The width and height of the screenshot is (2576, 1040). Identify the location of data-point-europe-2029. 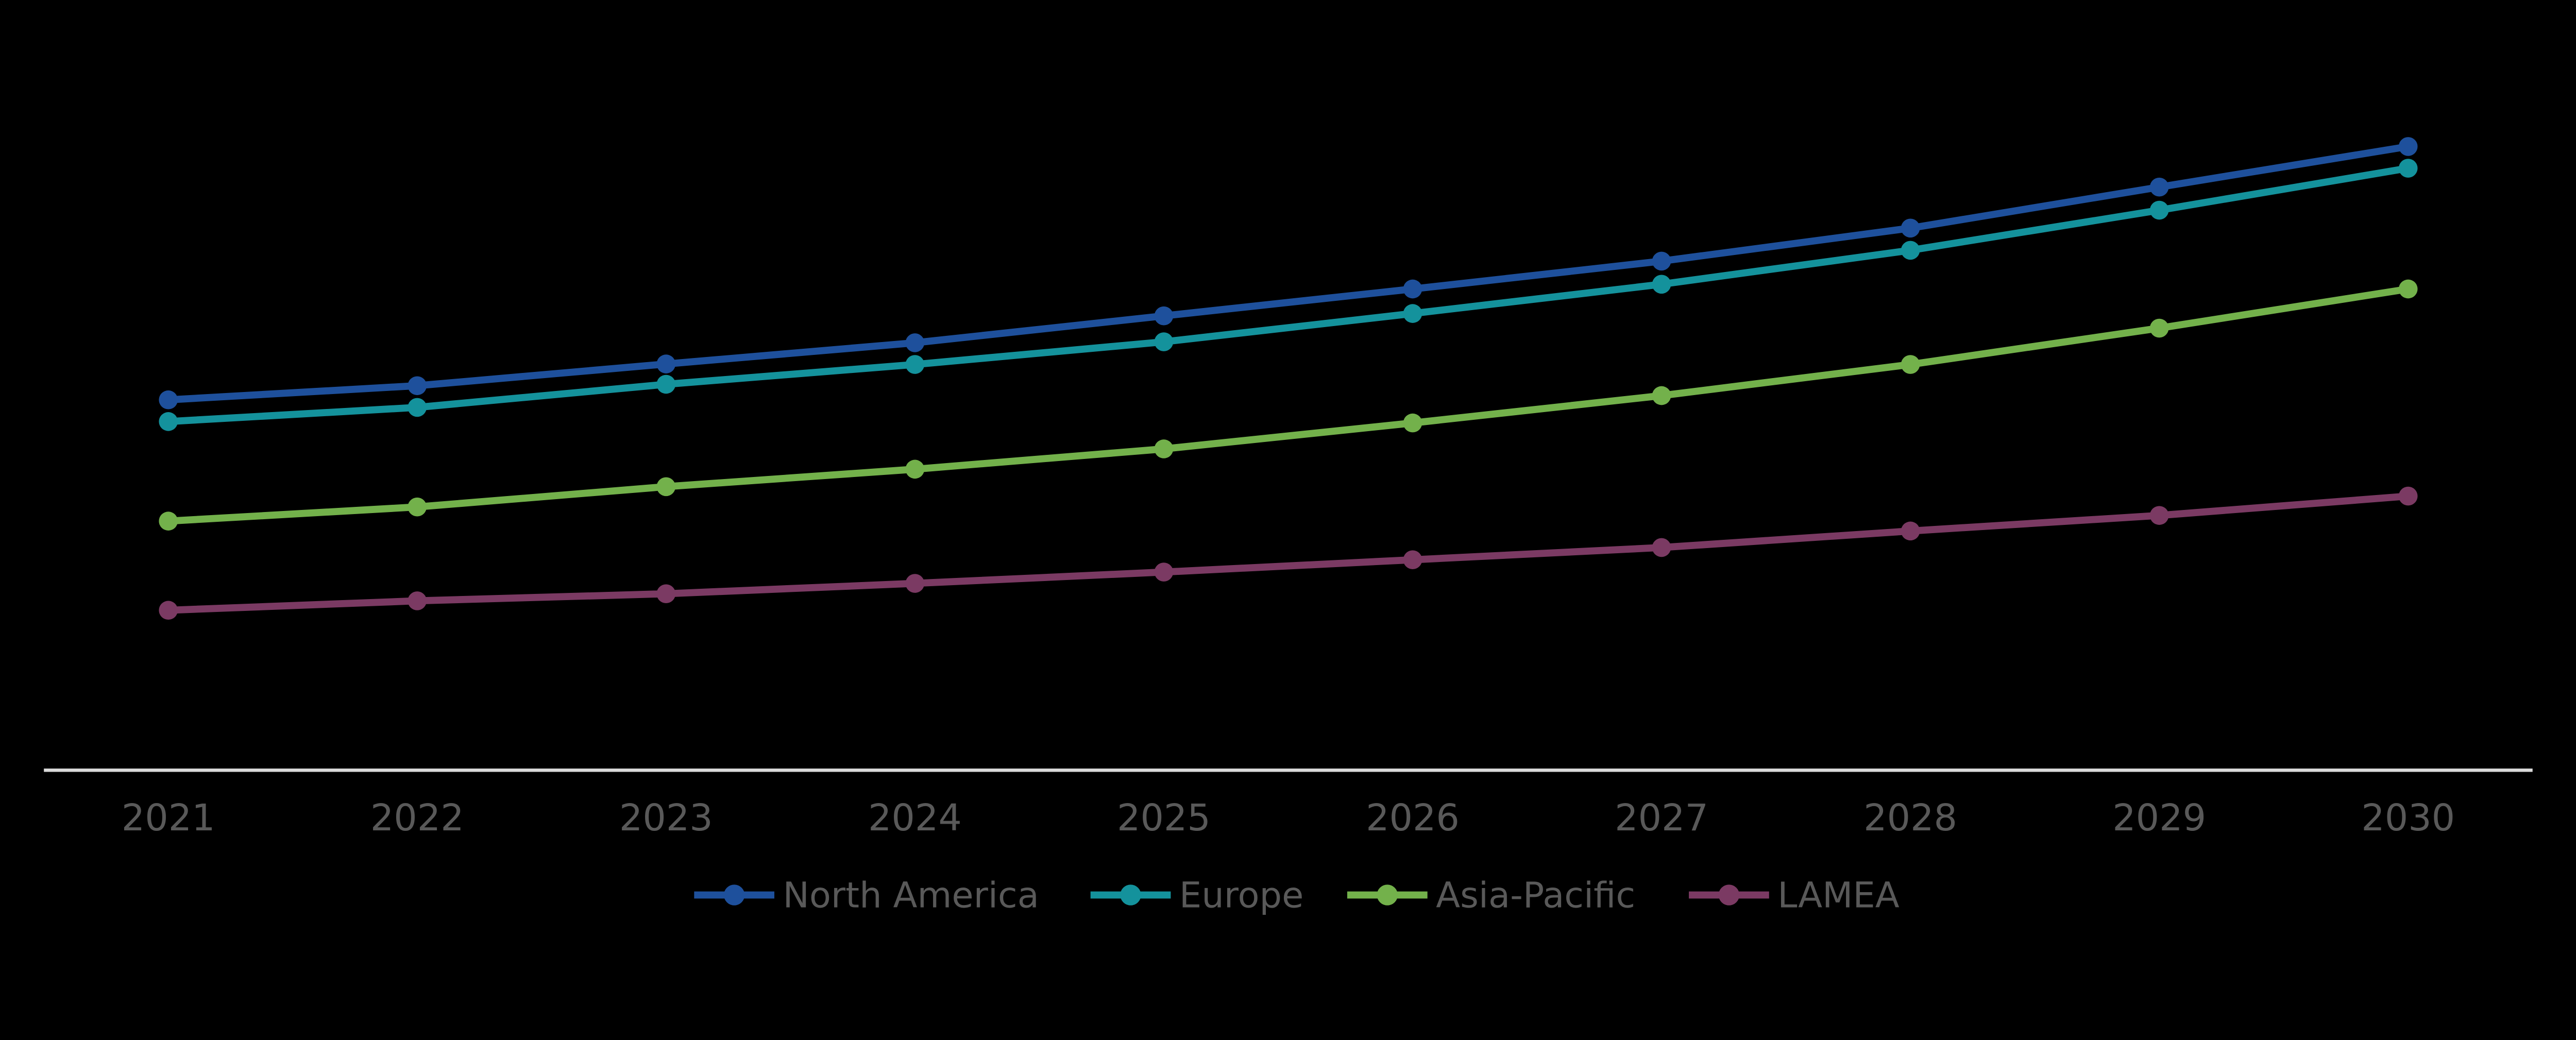
(2159, 210).